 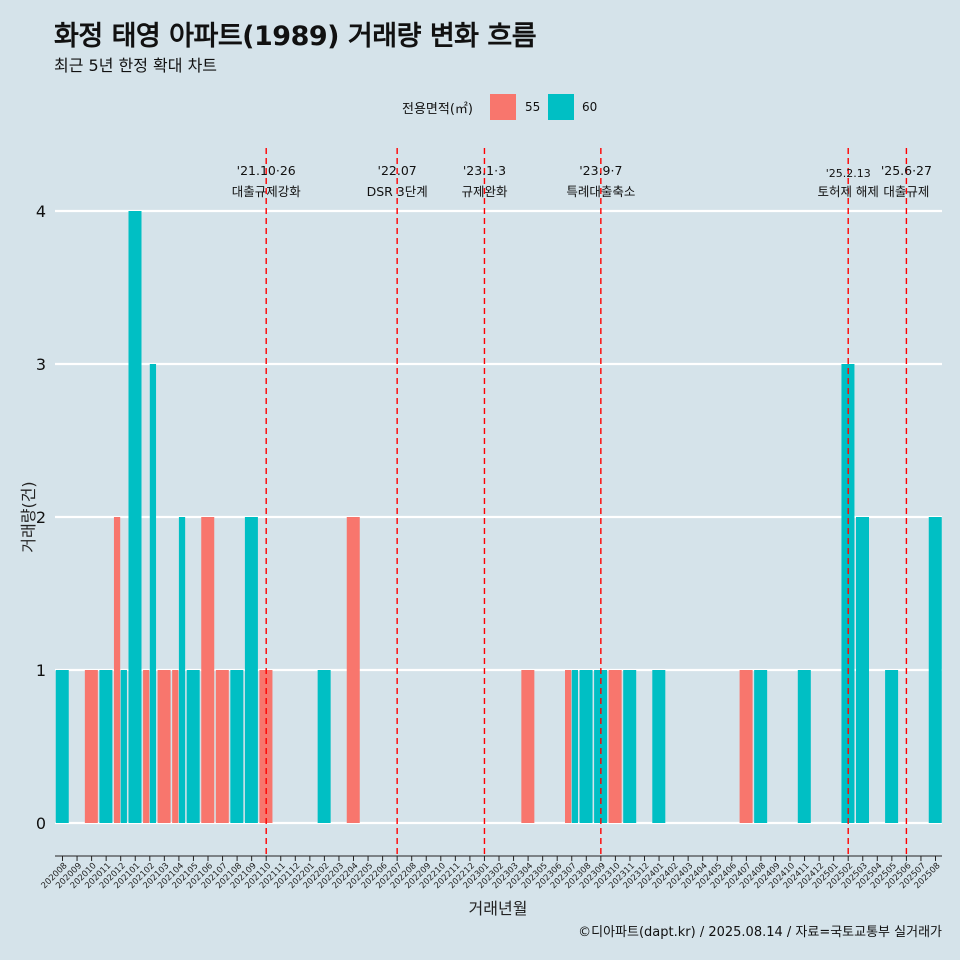 What do you see at coordinates (41, 823) in the screenshot?
I see `y-tick-label: 0` at bounding box center [41, 823].